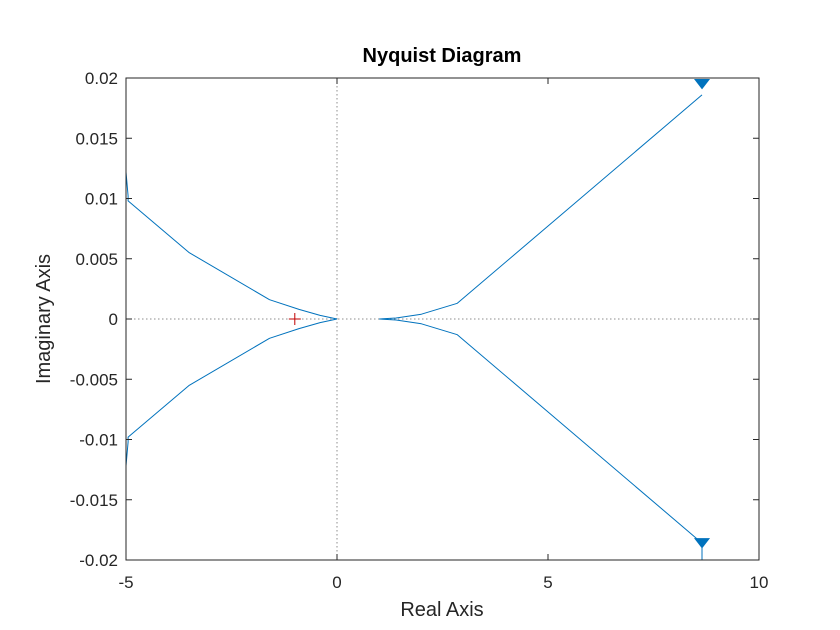 This screenshot has height=630, width=840. I want to click on nyquist-upper-right-branch, so click(541, 207).